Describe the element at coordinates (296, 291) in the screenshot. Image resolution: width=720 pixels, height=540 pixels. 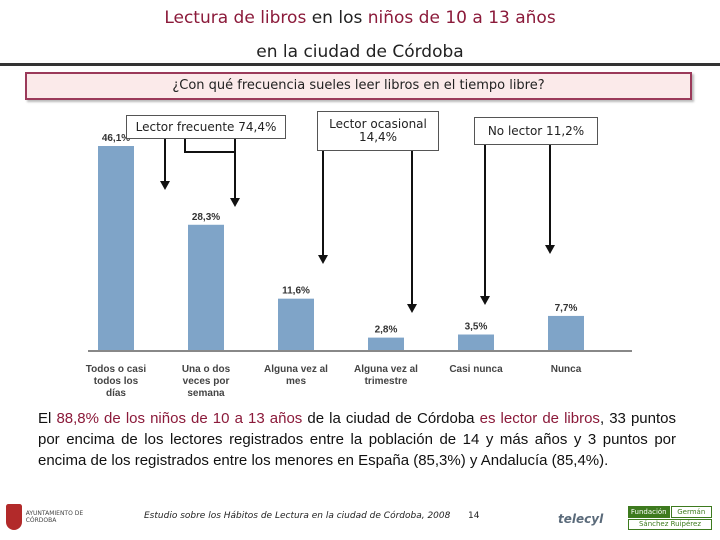
I see `bar-value-label-3: 11,6%` at that location.